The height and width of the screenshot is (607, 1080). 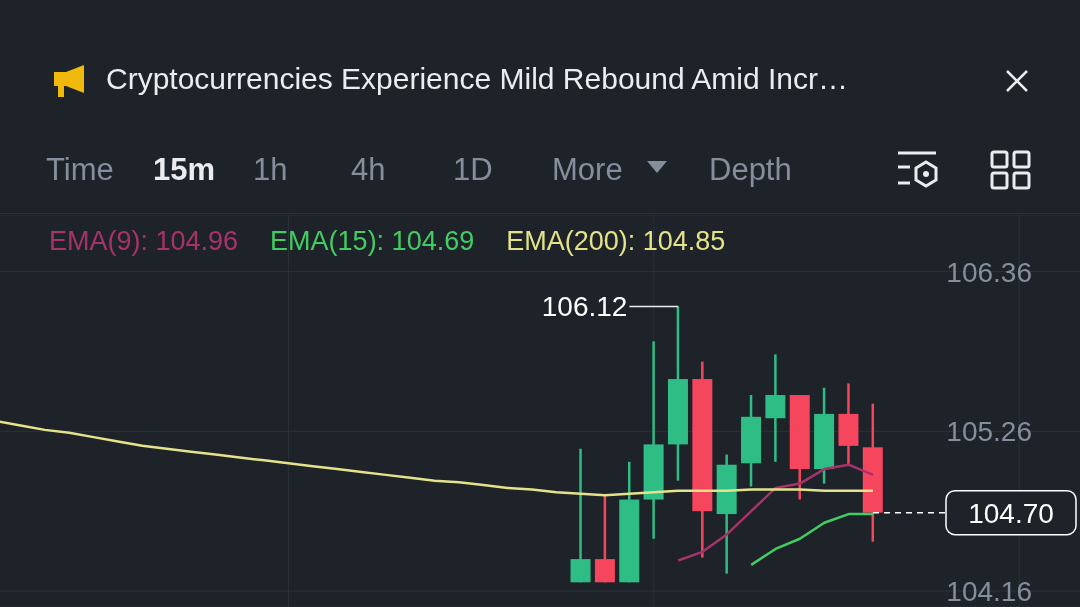 I want to click on text: EMA(9): 104.96, so click(x=144, y=241).